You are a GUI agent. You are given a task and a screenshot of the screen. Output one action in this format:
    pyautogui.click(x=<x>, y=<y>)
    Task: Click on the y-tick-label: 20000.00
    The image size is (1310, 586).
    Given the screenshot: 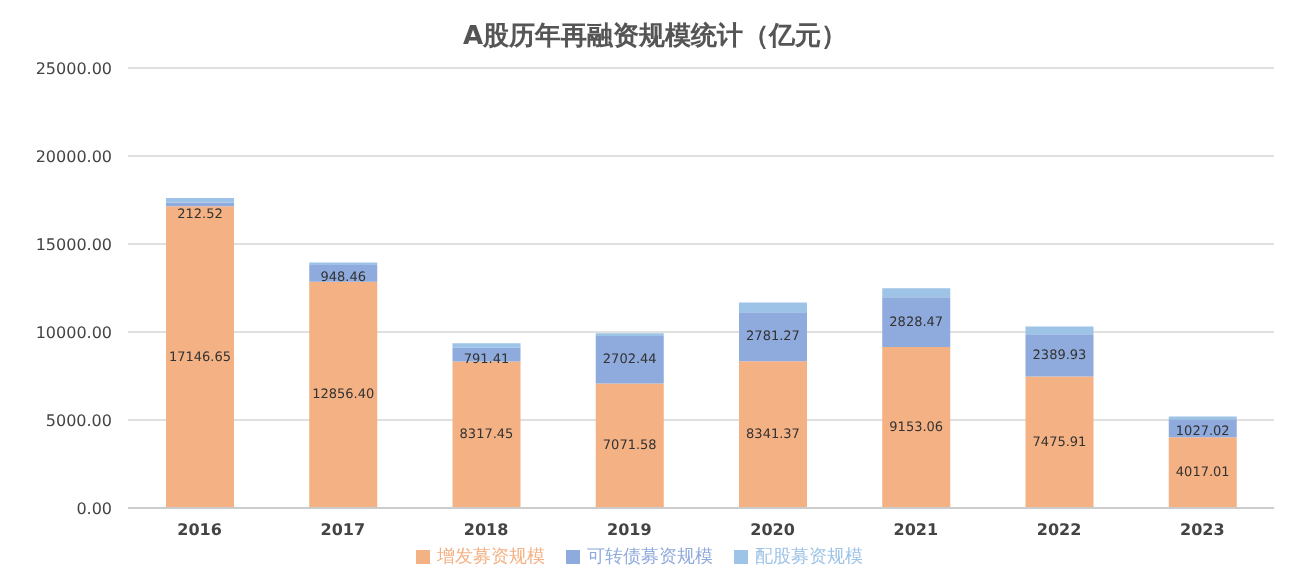 What is the action you would take?
    pyautogui.click(x=73, y=156)
    